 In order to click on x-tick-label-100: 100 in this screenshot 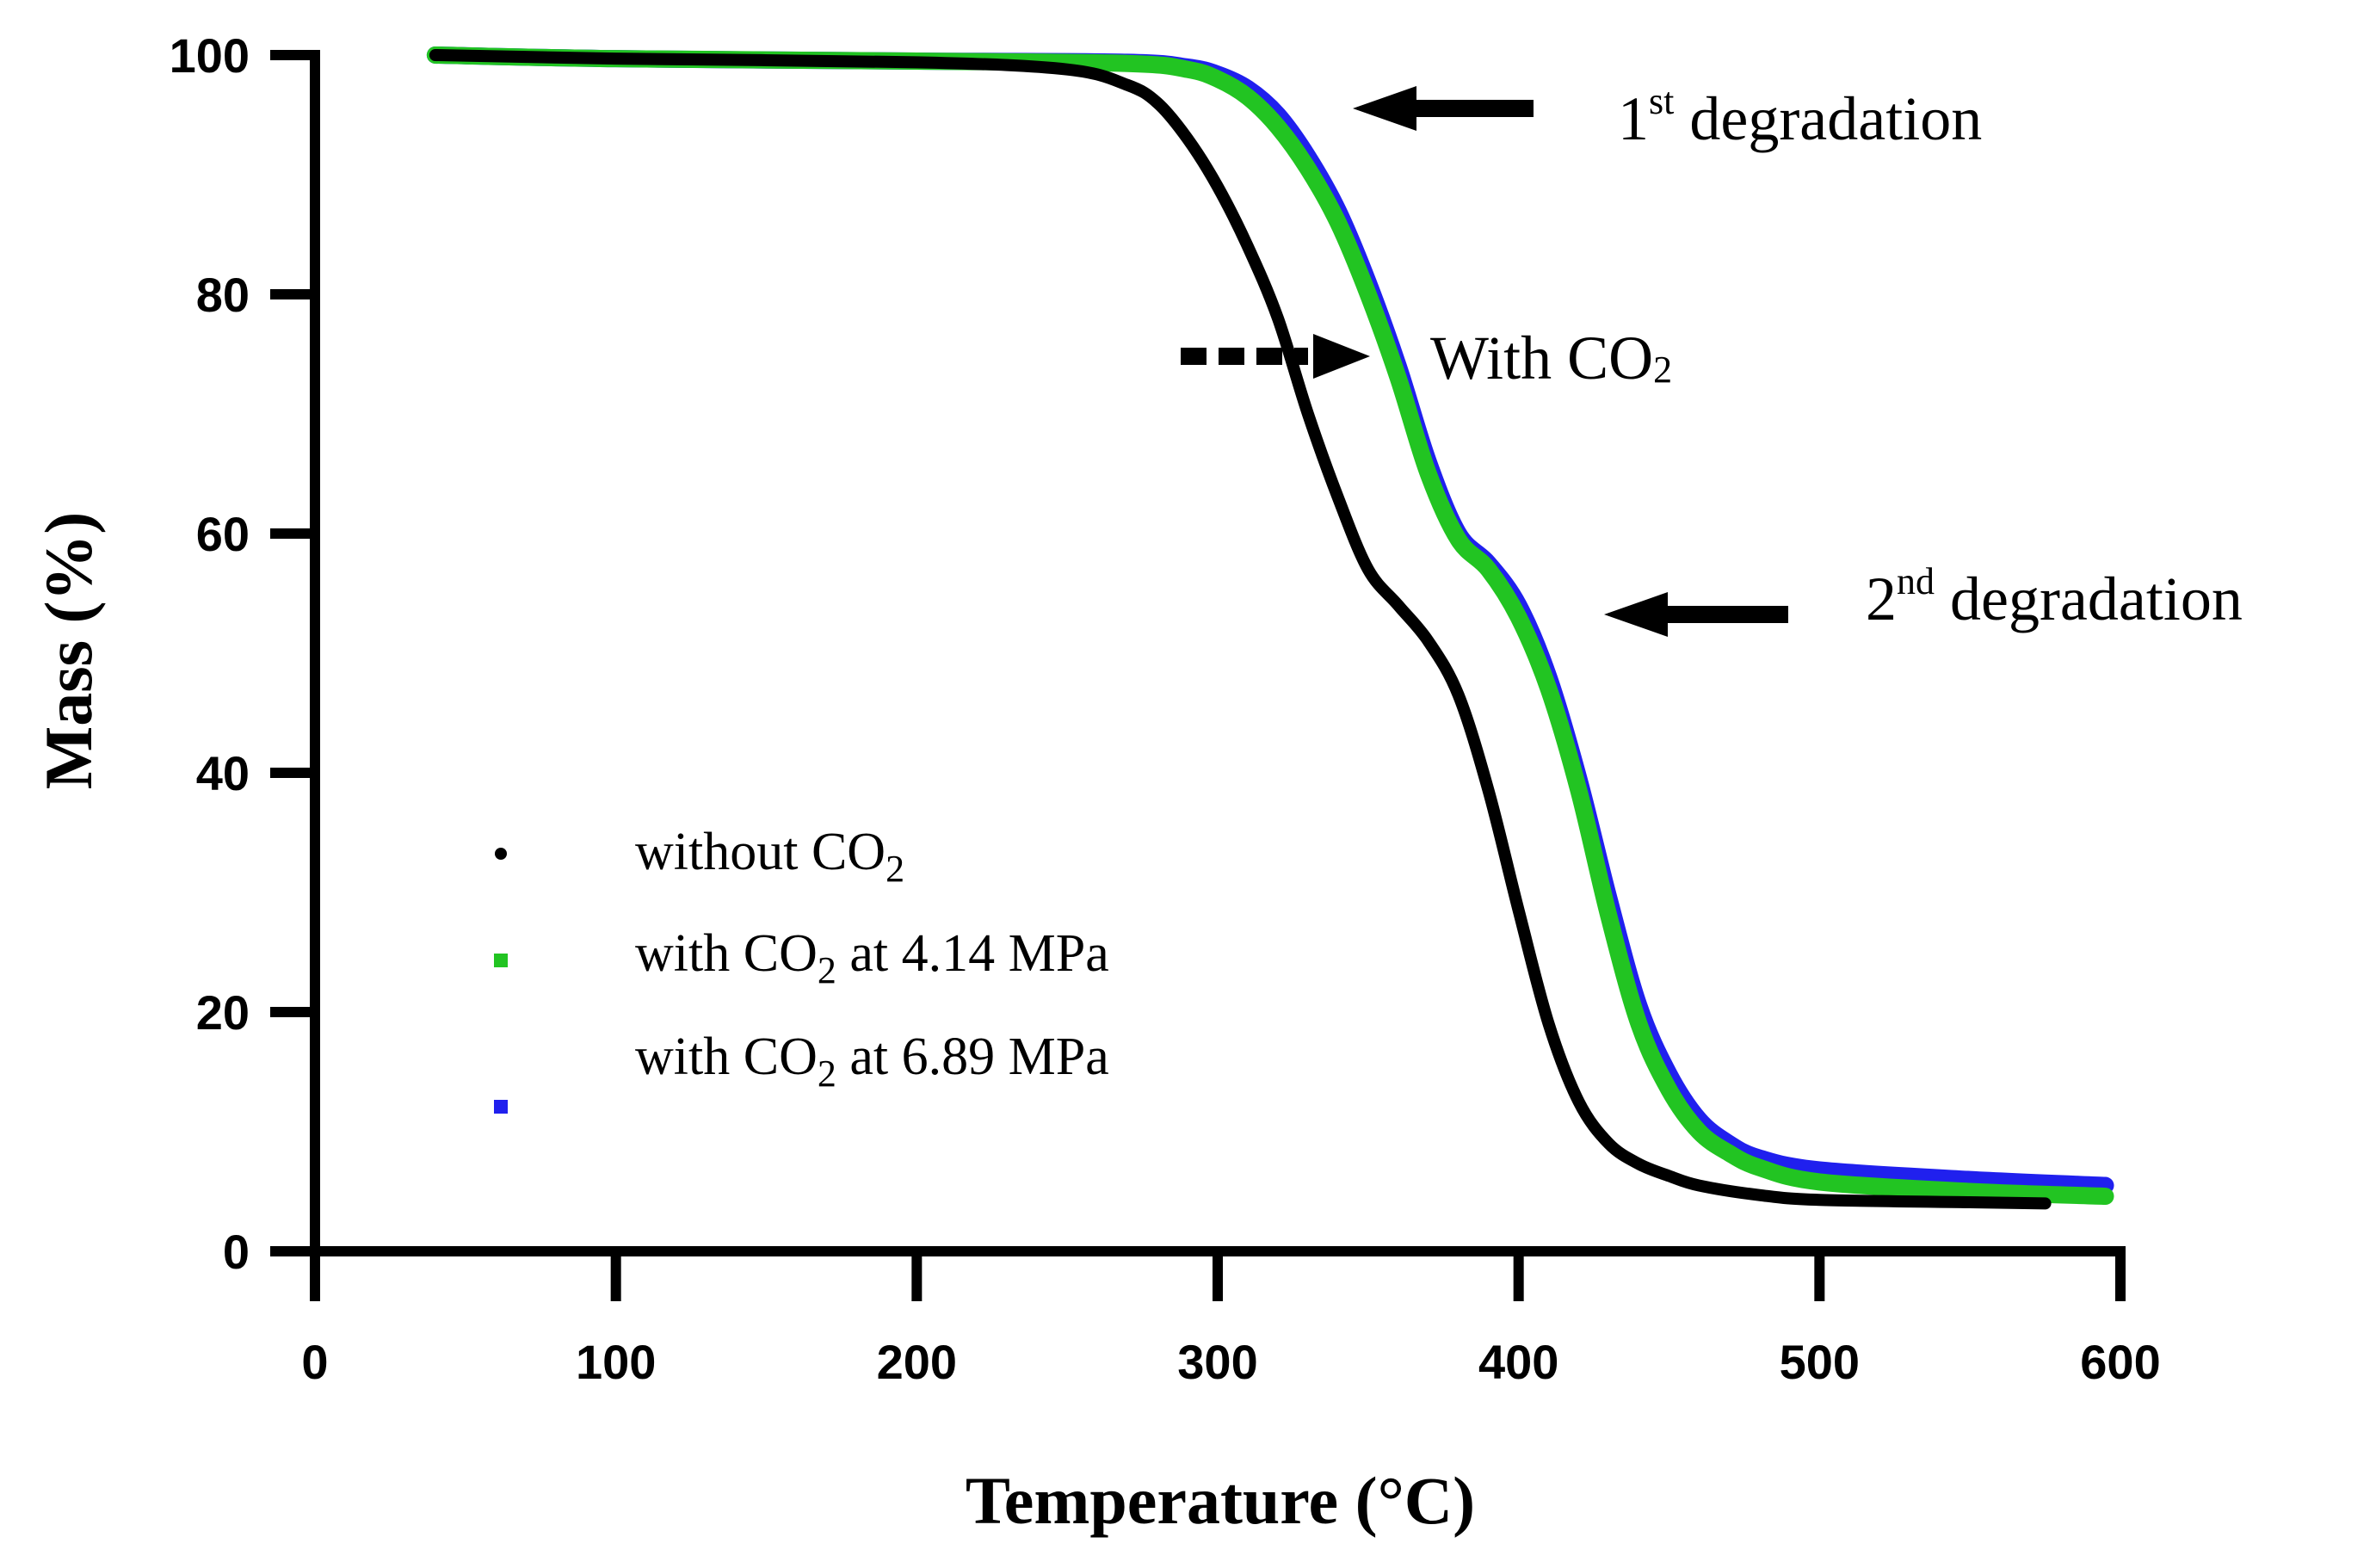, I will do `click(616, 1362)`.